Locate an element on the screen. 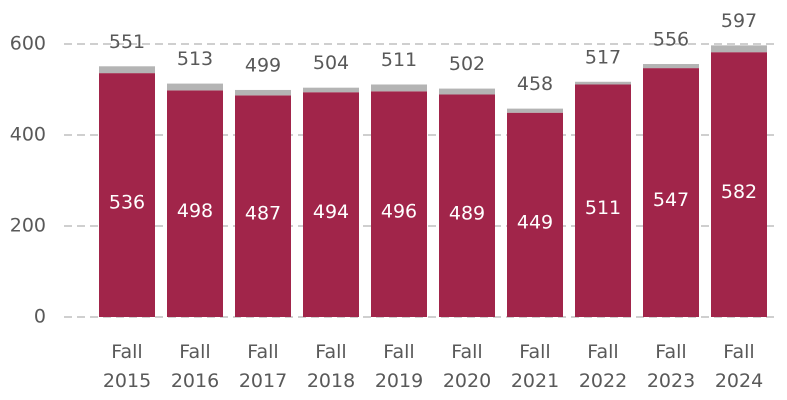 Image resolution: width=787 pixels, height=400 pixels. total-label: 499 is located at coordinates (263, 65).